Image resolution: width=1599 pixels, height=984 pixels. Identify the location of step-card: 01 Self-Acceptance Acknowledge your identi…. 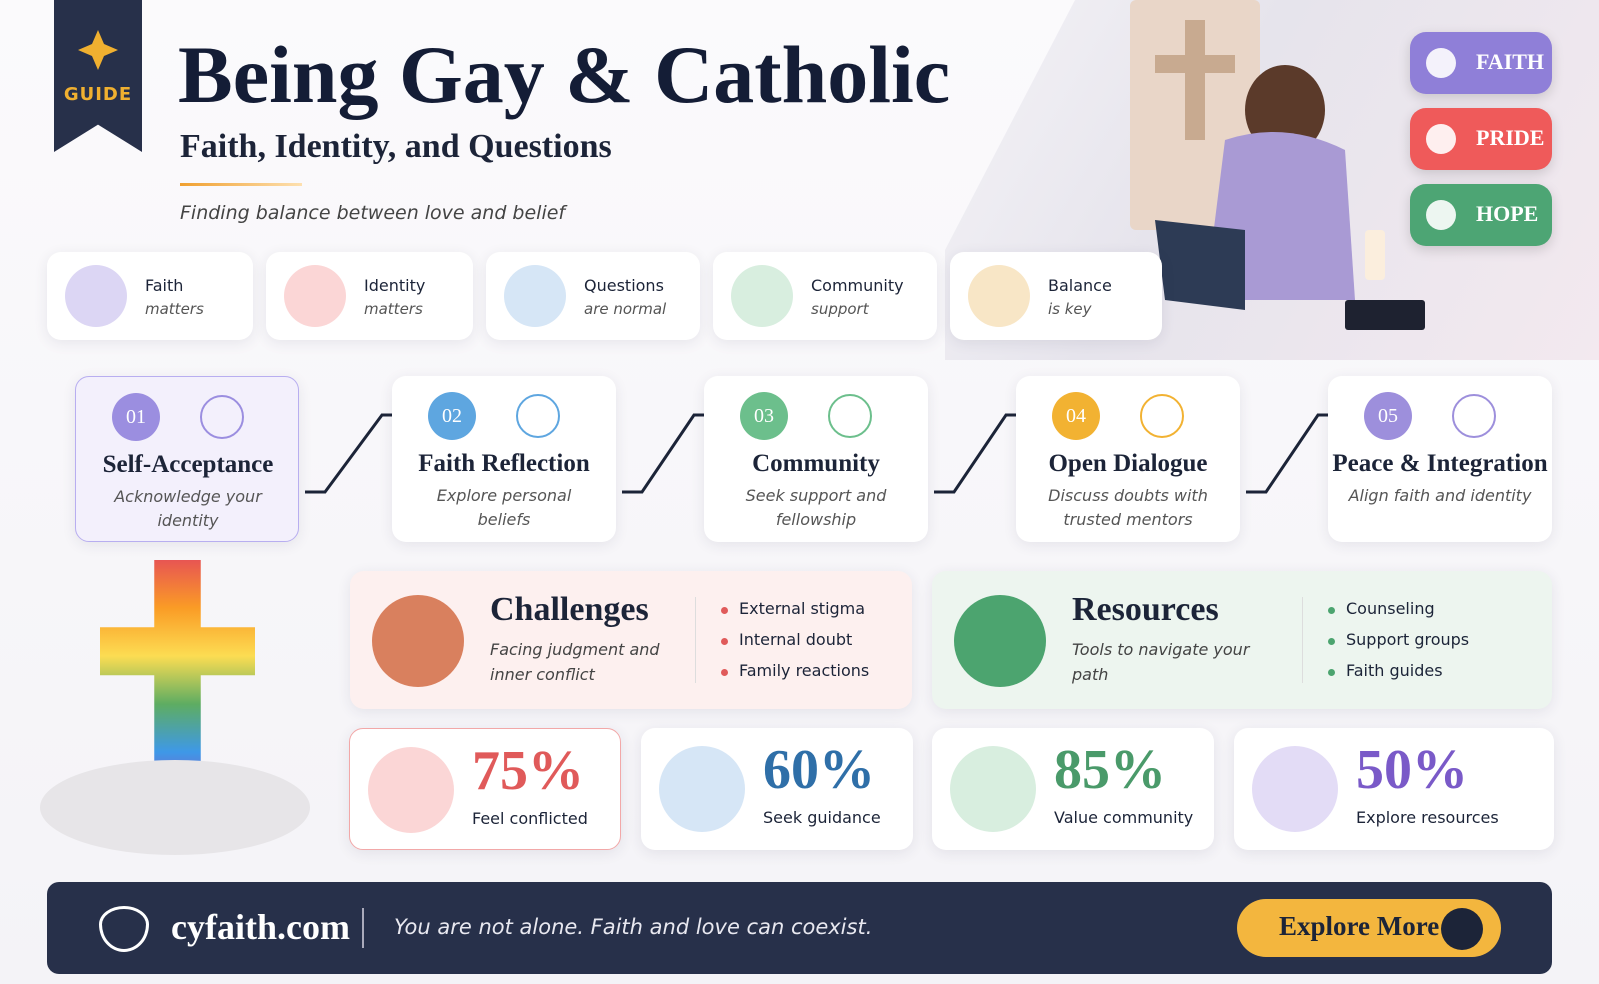
(187, 459).